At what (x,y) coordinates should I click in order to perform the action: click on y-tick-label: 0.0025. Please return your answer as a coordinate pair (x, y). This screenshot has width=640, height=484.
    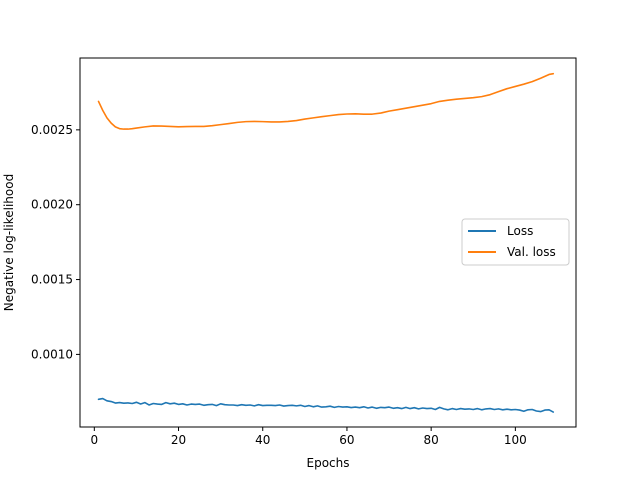
    Looking at the image, I should click on (52, 130).